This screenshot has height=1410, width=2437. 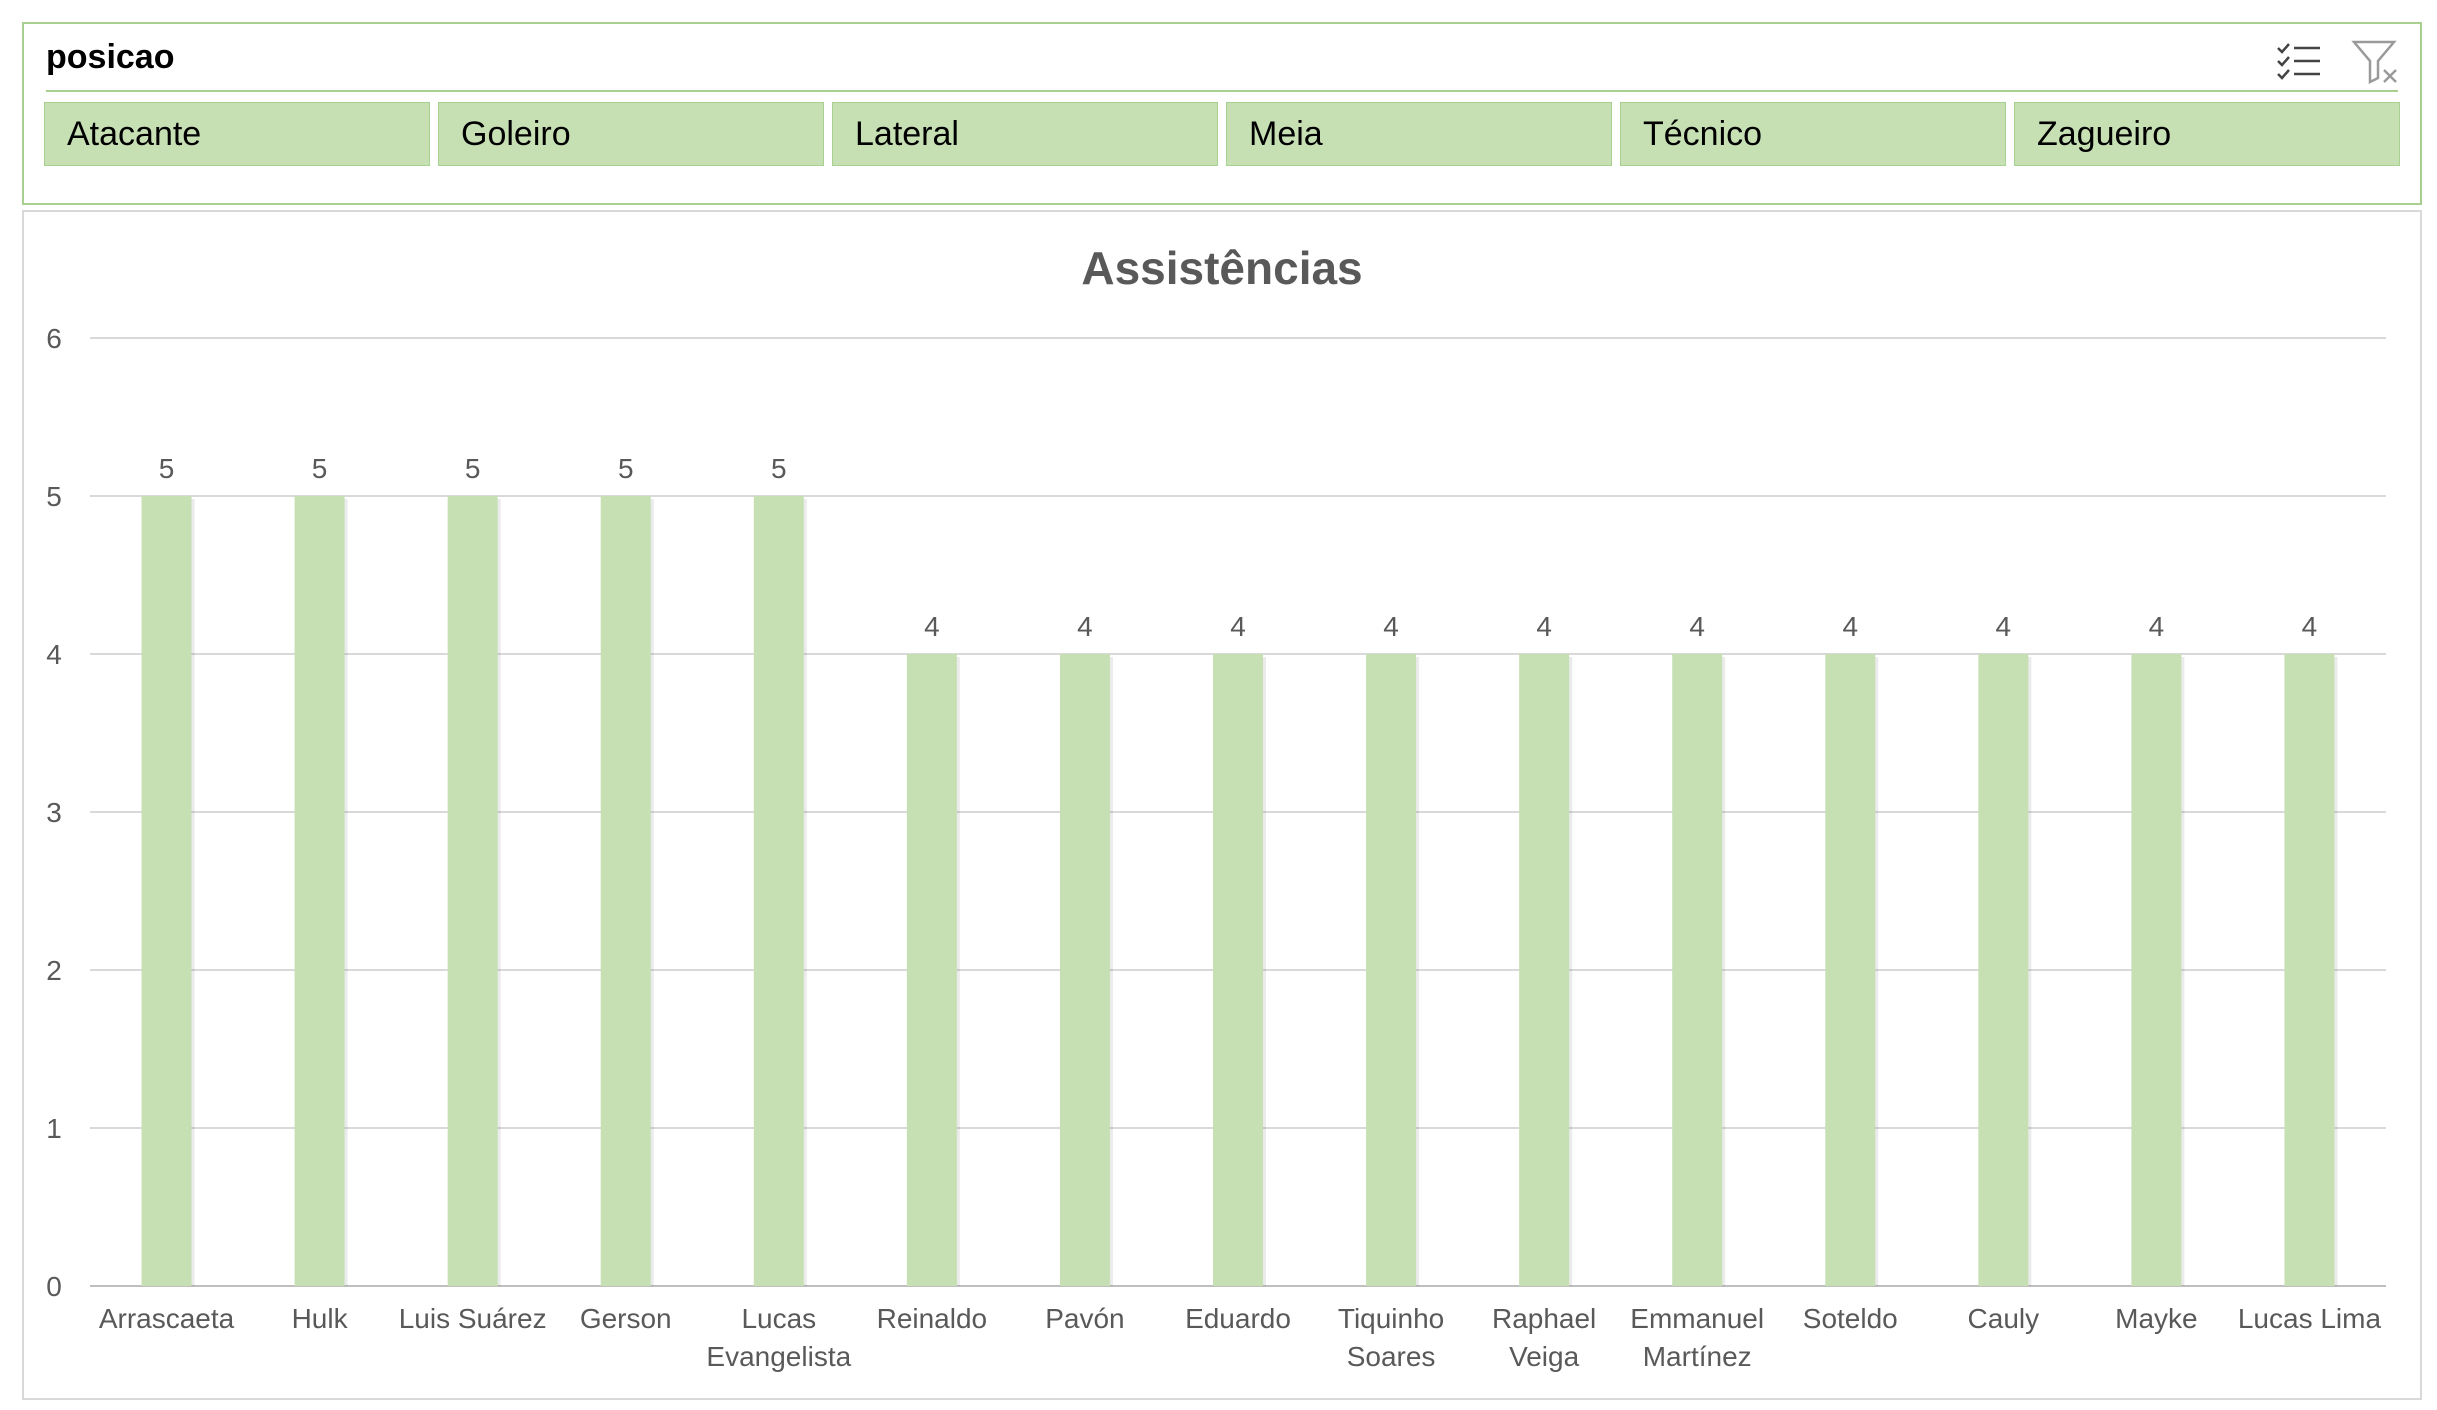 I want to click on x-tick-label: Arrascaeta, so click(x=167, y=1318).